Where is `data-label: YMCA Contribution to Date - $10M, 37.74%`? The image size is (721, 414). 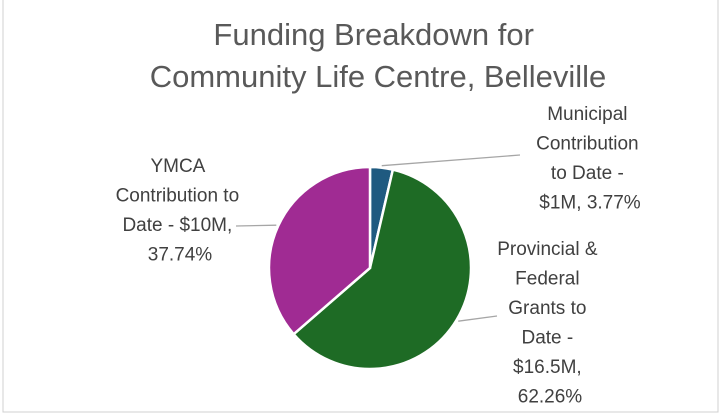 data-label: YMCA Contribution to Date - $10M, 37.74% is located at coordinates (180, 211).